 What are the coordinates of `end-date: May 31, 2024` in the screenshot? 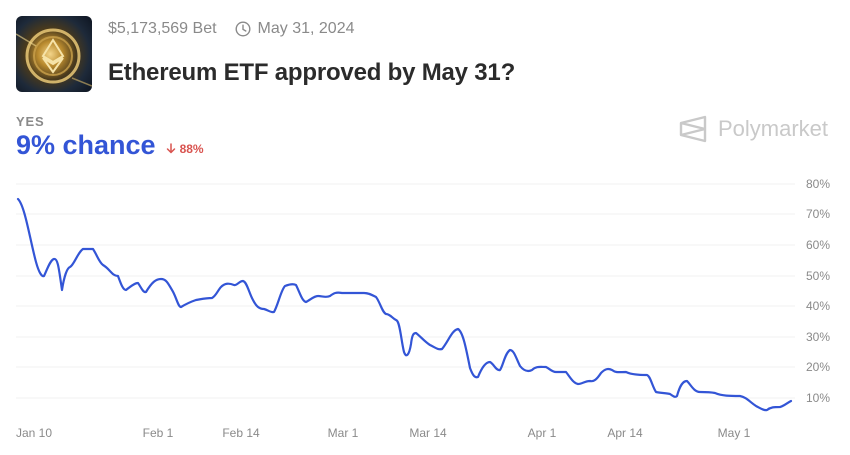 It's located at (295, 29).